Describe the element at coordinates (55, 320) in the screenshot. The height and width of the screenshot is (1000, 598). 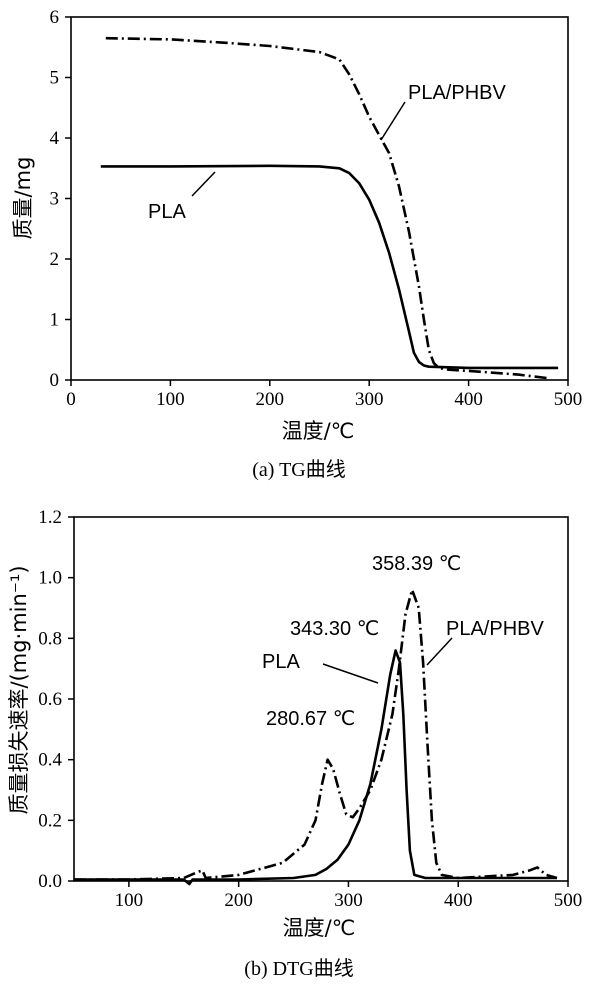
I see `panel-a-y-tick-label: 1` at that location.